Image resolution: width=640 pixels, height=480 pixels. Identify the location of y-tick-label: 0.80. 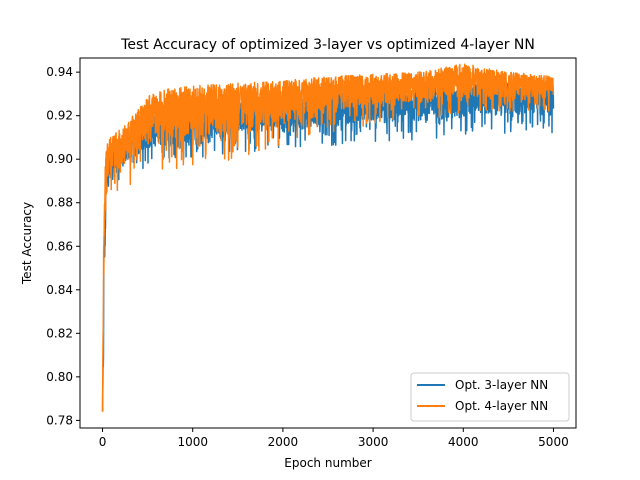
(59, 377).